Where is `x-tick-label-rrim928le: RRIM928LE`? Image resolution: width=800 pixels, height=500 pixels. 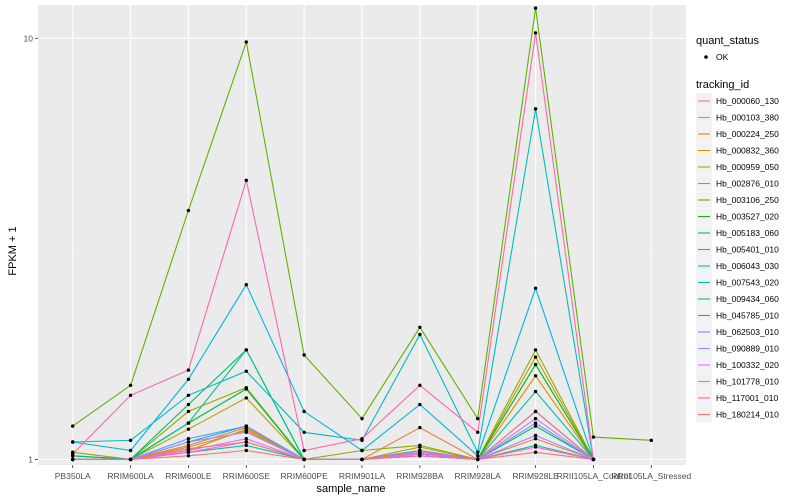
x-tick-label-rrim928le: RRIM928LE is located at coordinates (535, 476).